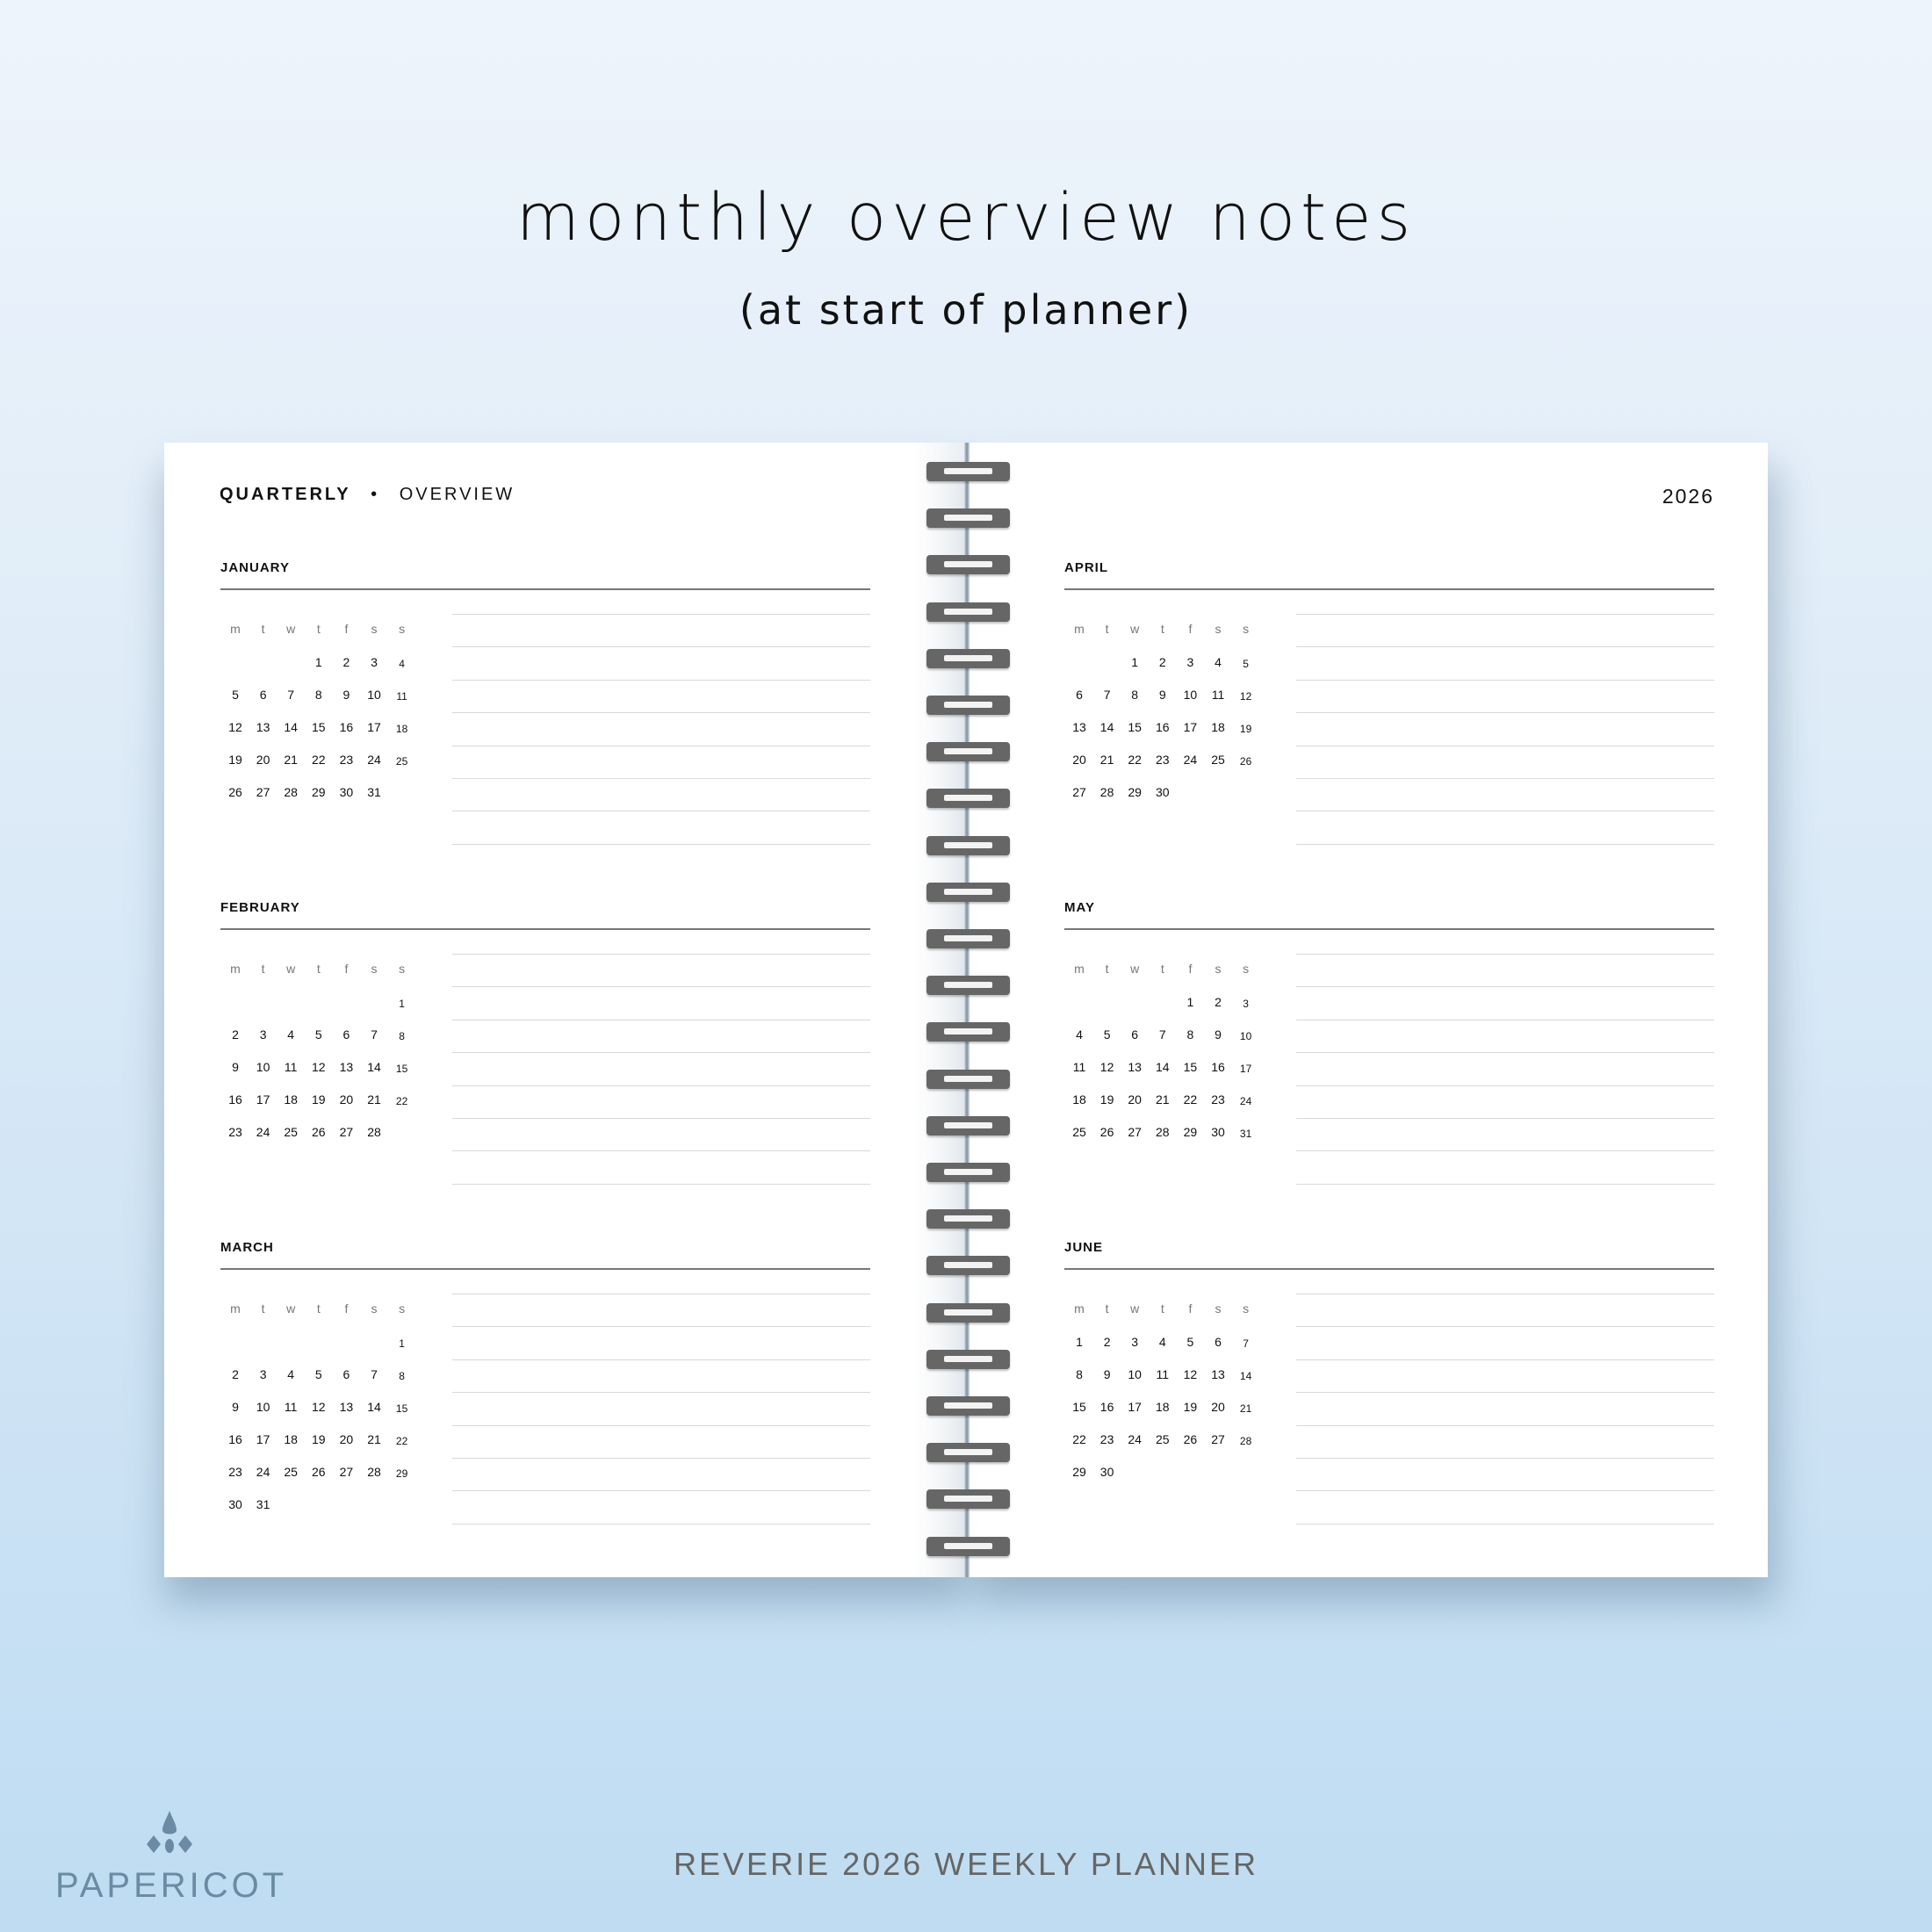  What do you see at coordinates (263, 1503) in the screenshot?
I see `calendar-day: 31` at bounding box center [263, 1503].